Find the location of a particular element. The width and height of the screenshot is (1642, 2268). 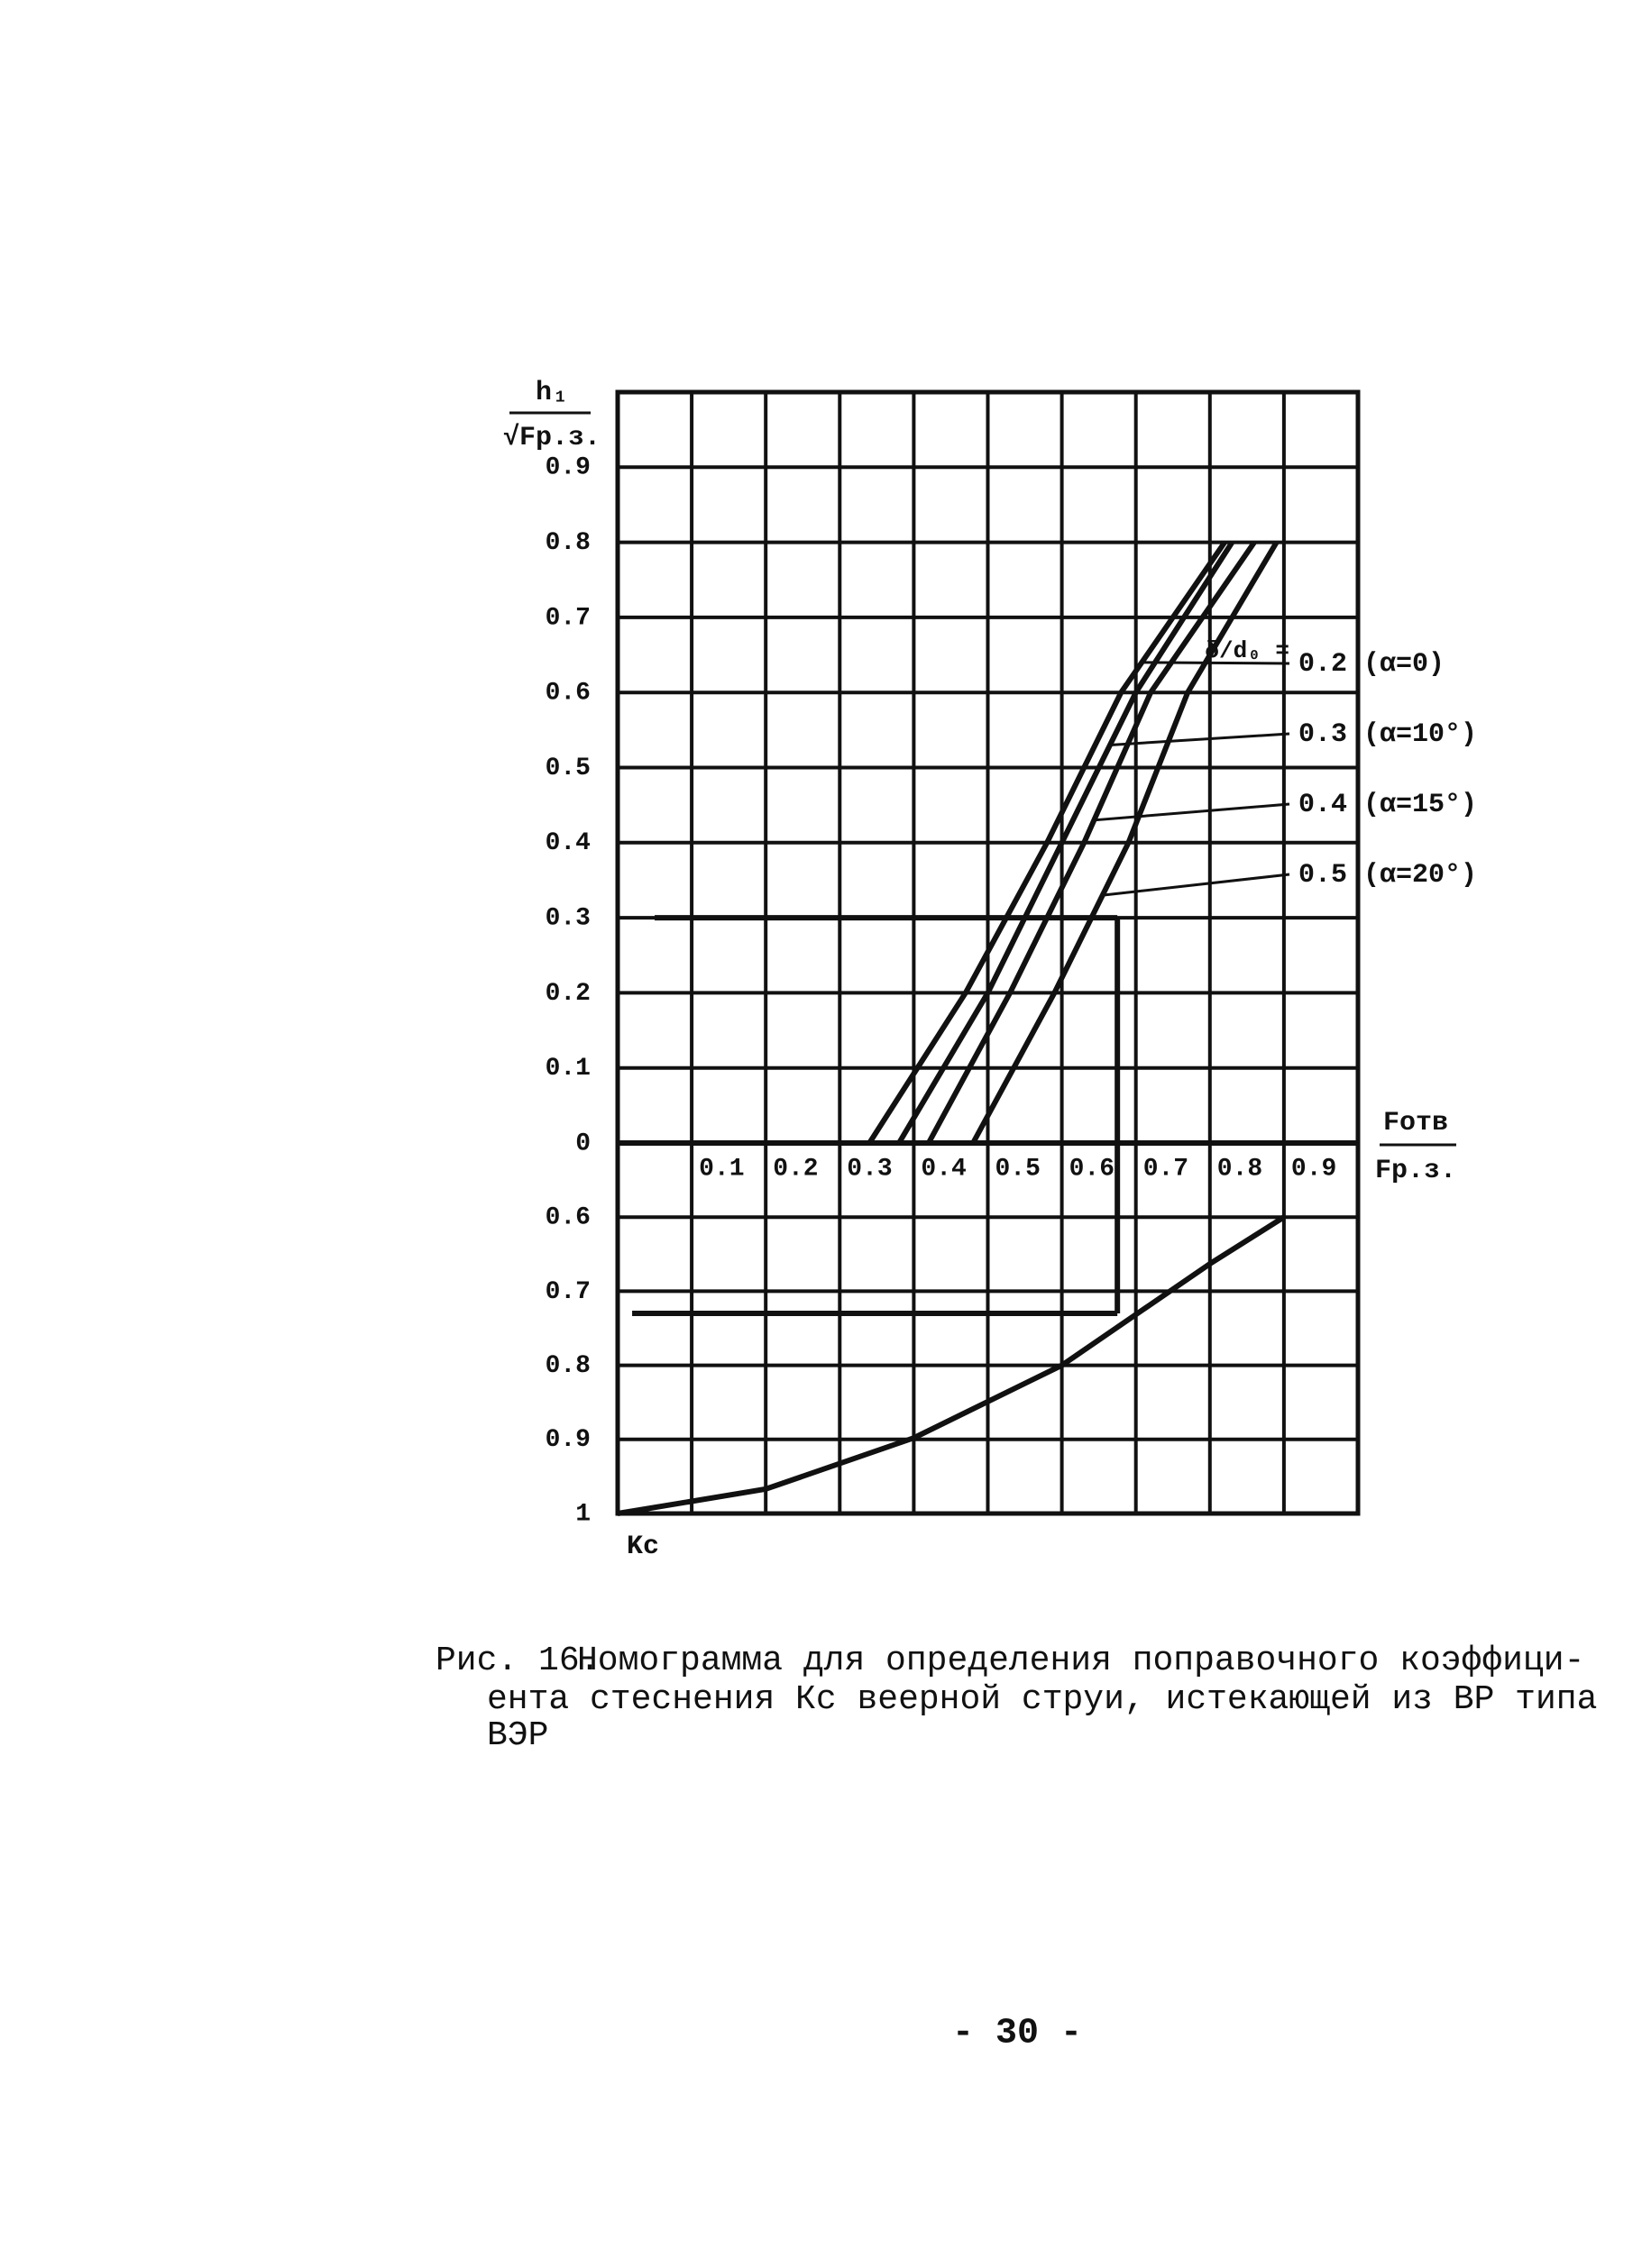

y-label: h₁ is located at coordinates (552, 393).